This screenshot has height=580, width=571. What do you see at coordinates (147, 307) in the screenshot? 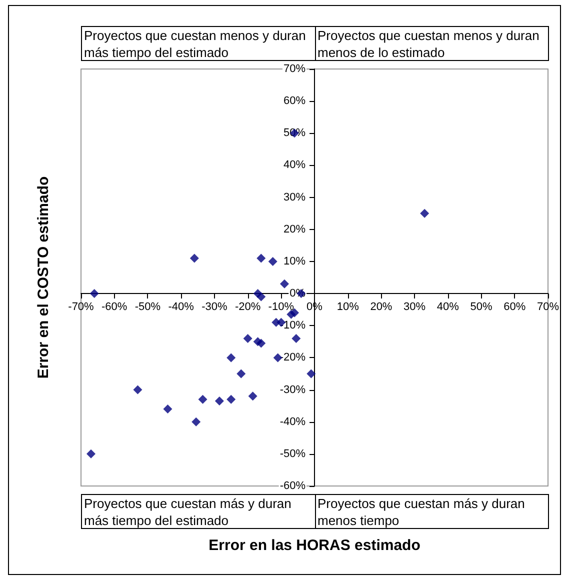
I see `x-tick-label: -50%` at bounding box center [147, 307].